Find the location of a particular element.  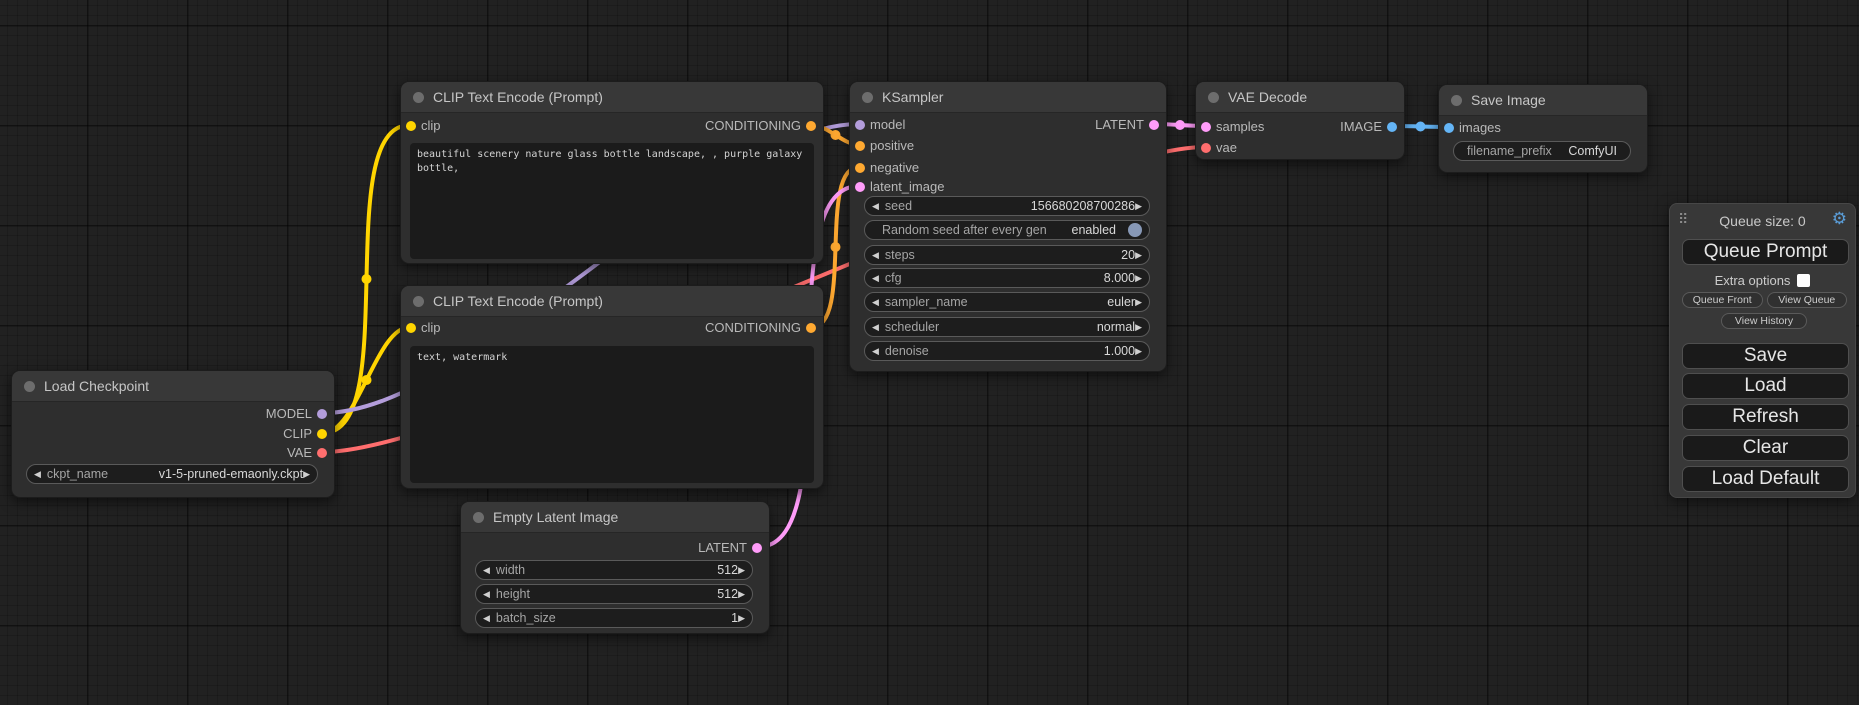

widget-random-seed-after-every-gen: Random seed after every gen enabled is located at coordinates (1007, 230).